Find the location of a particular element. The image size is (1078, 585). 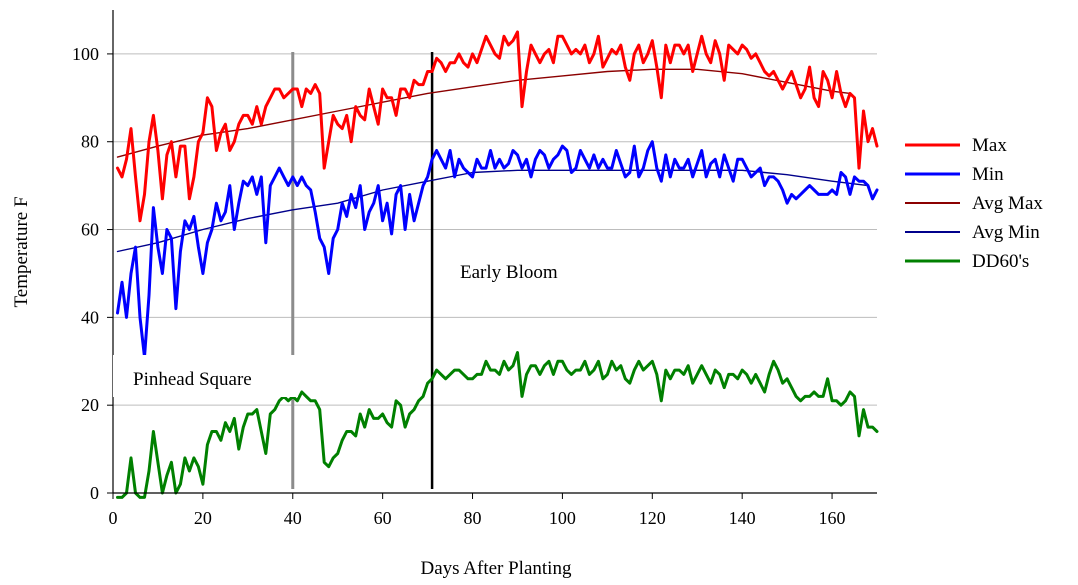

x-tick-label-20: 20 is located at coordinates (203, 518).